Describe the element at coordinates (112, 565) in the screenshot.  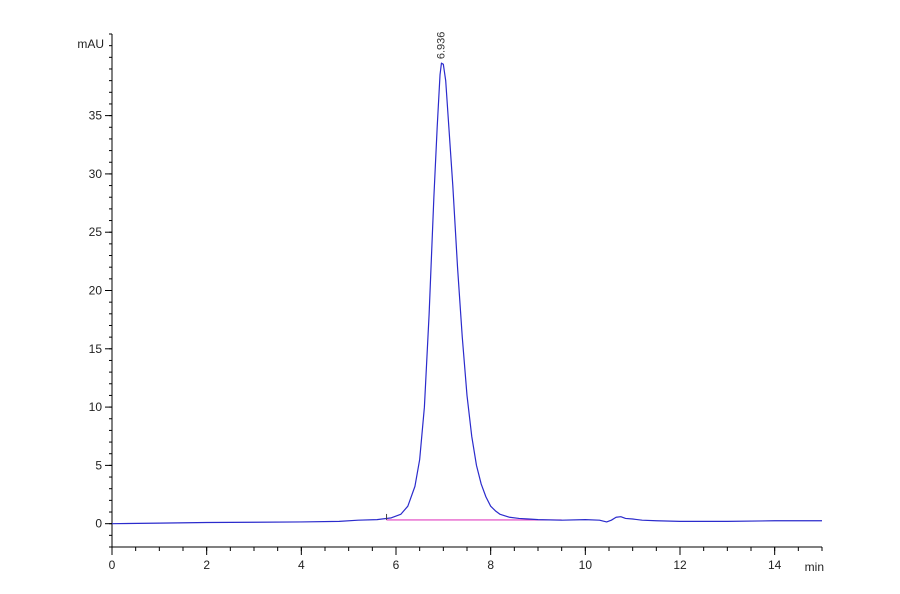
I see `x-tick-label: 0` at that location.